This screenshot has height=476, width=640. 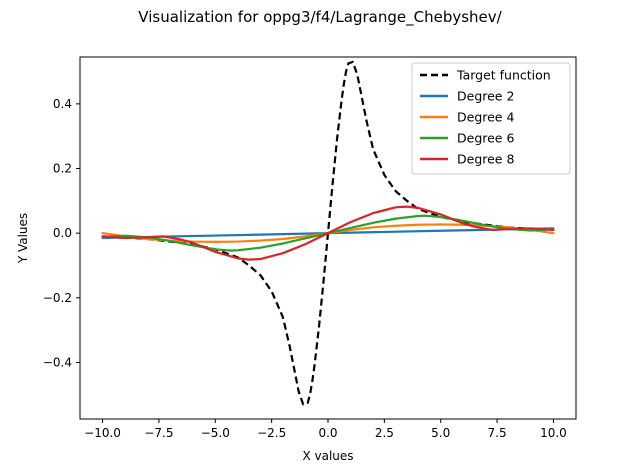 I want to click on legend-label-degree-6: Degree 6, so click(x=485, y=138).